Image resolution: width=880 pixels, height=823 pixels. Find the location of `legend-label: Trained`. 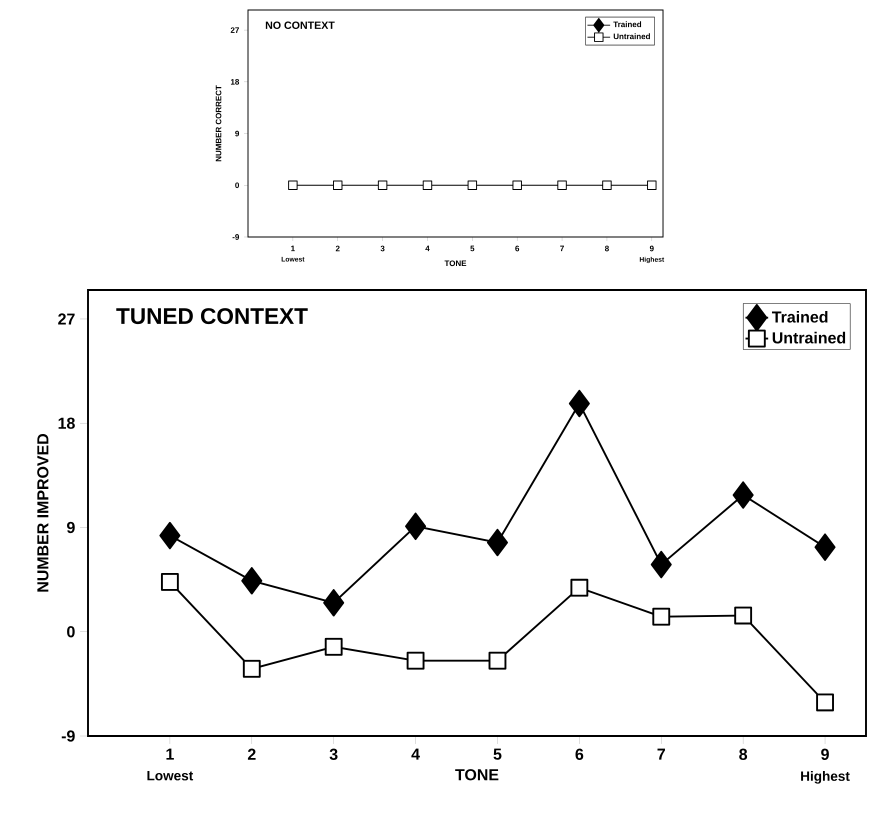

legend-label: Trained is located at coordinates (800, 316).